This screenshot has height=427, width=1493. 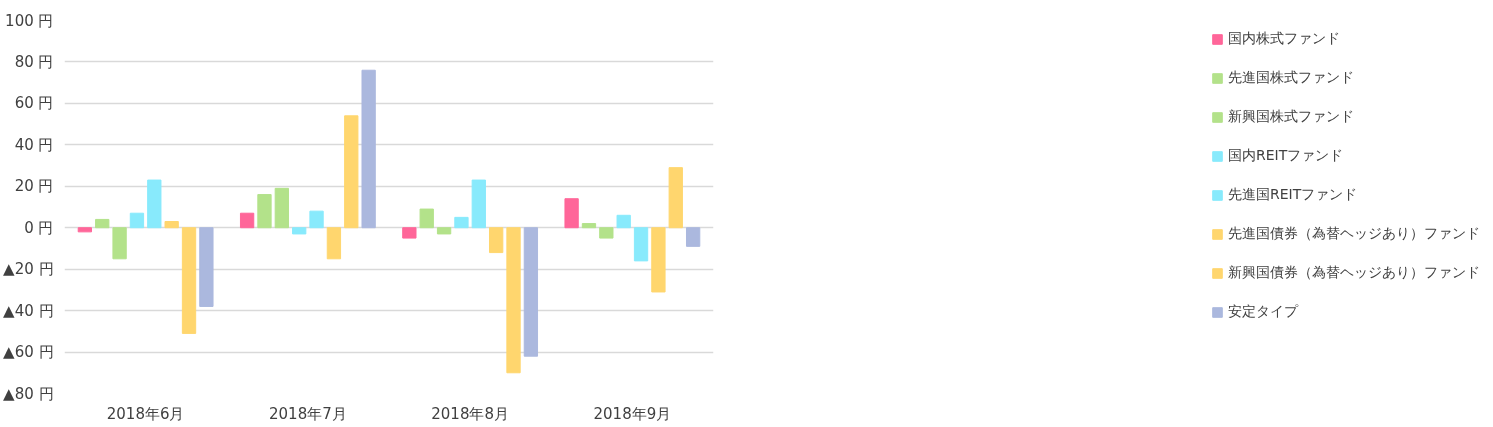 What do you see at coordinates (1293, 195) in the screenshot?
I see `legend-label: 先進国REITファンド` at bounding box center [1293, 195].